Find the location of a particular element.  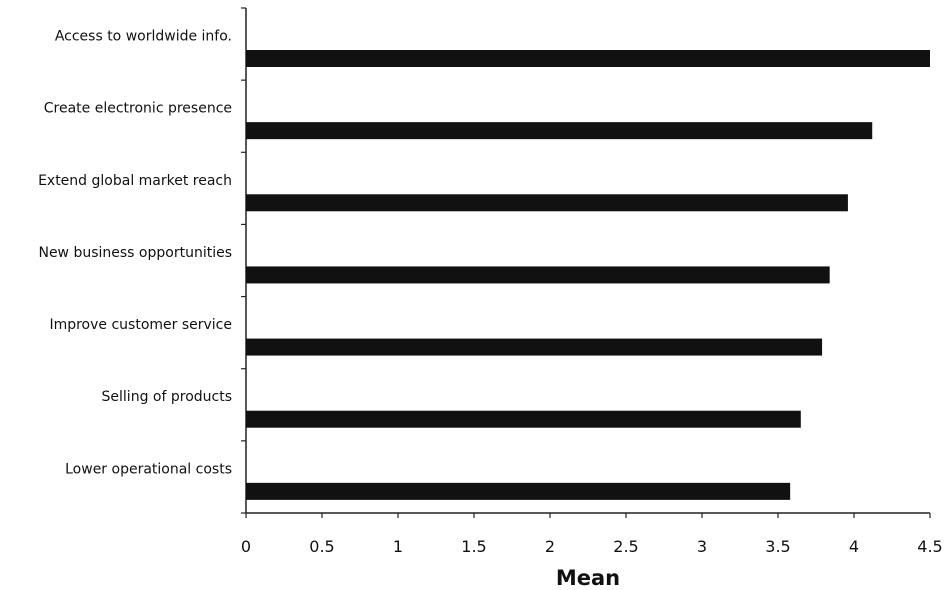

x-tick-label: 4.5 is located at coordinates (929, 546).